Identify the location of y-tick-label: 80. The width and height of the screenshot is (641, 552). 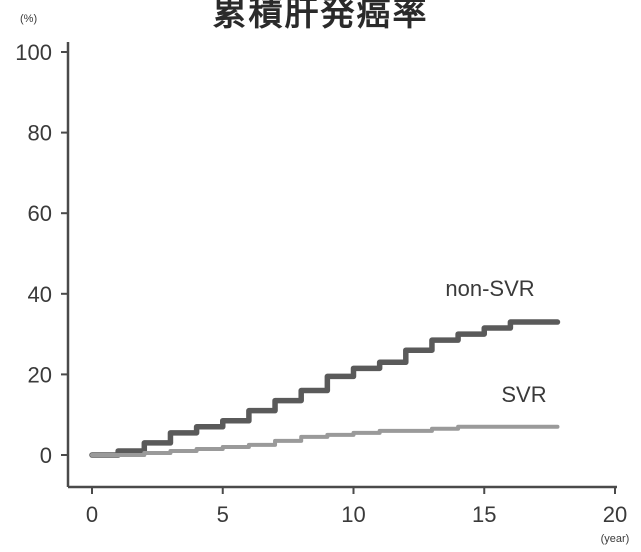
(40, 133).